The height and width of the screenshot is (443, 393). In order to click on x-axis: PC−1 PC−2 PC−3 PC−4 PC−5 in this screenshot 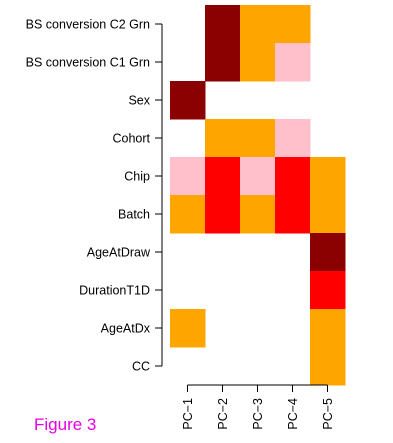, I will do `click(258, 407)`.